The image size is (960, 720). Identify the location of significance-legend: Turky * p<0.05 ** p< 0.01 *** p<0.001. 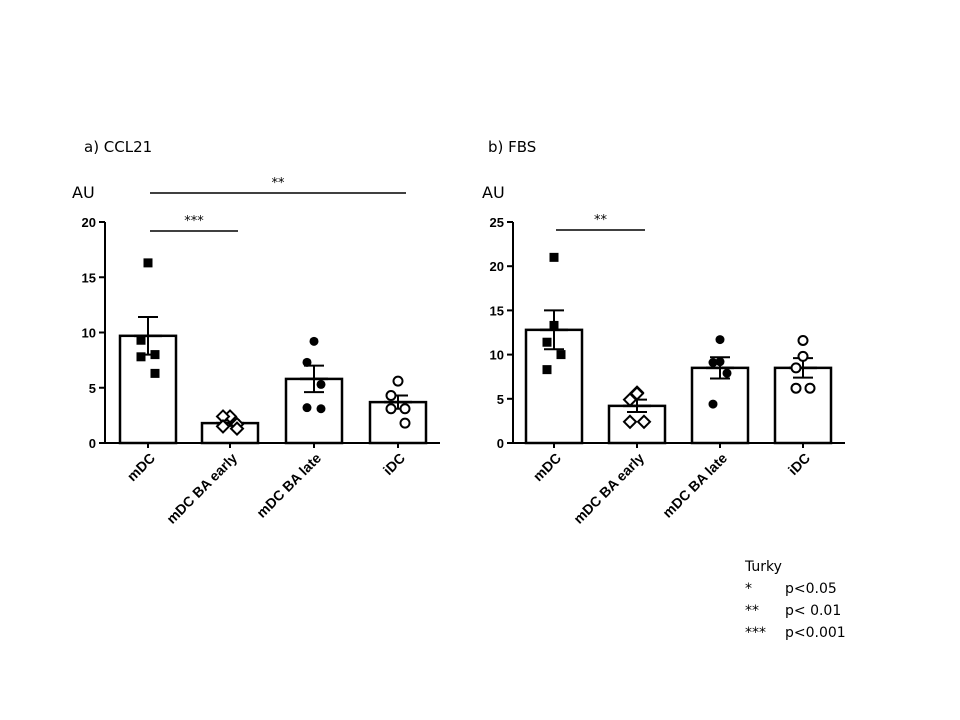
(795, 600).